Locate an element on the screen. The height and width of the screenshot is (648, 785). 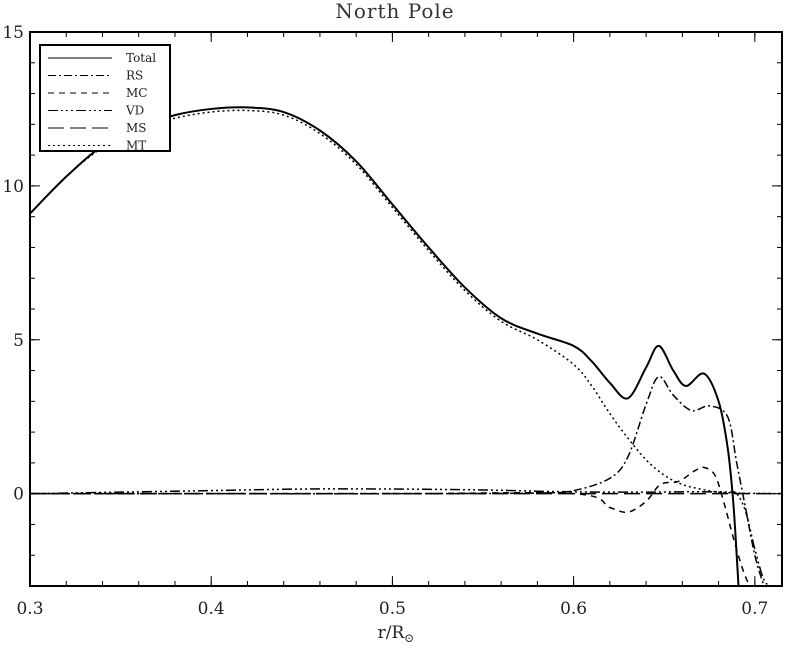
x-tick-label: 0.5 is located at coordinates (392, 609).